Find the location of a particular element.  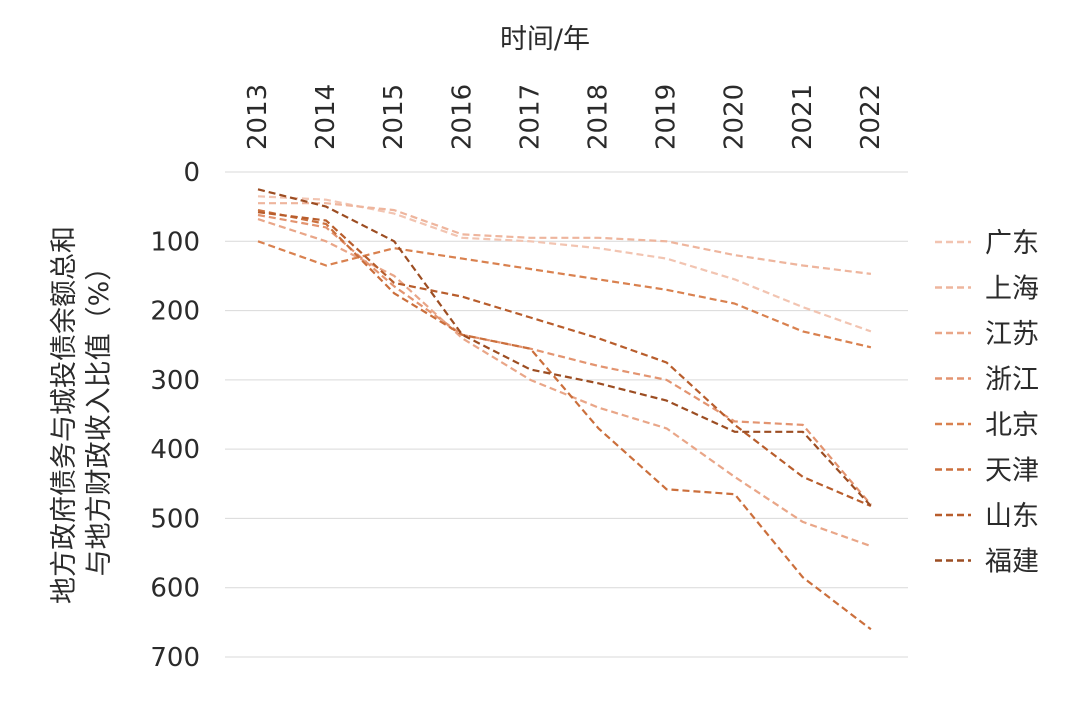

x-tick-label: 2022 is located at coordinates (871, 117).